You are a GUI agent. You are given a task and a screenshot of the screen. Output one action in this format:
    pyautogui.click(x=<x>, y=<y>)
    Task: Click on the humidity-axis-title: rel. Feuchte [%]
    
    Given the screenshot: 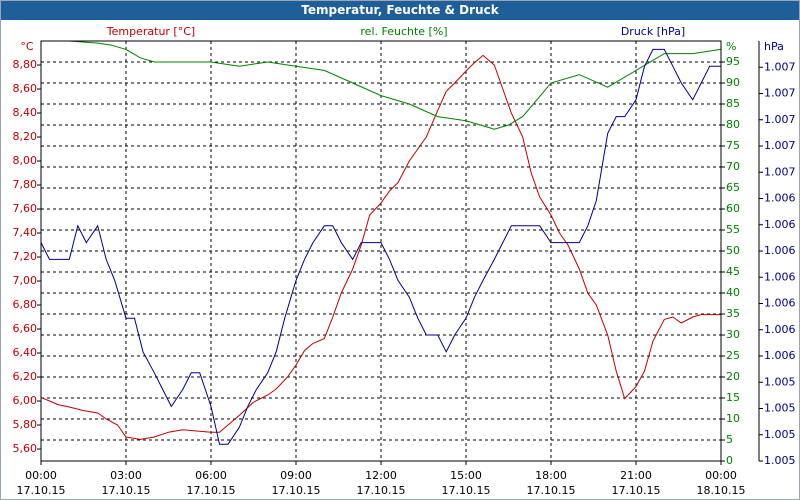 What is the action you would take?
    pyautogui.click(x=403, y=31)
    